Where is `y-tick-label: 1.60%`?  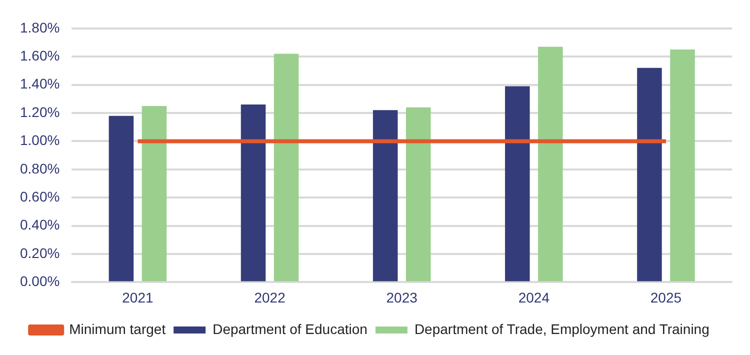 y-tick-label: 1.60% is located at coordinates (40, 55).